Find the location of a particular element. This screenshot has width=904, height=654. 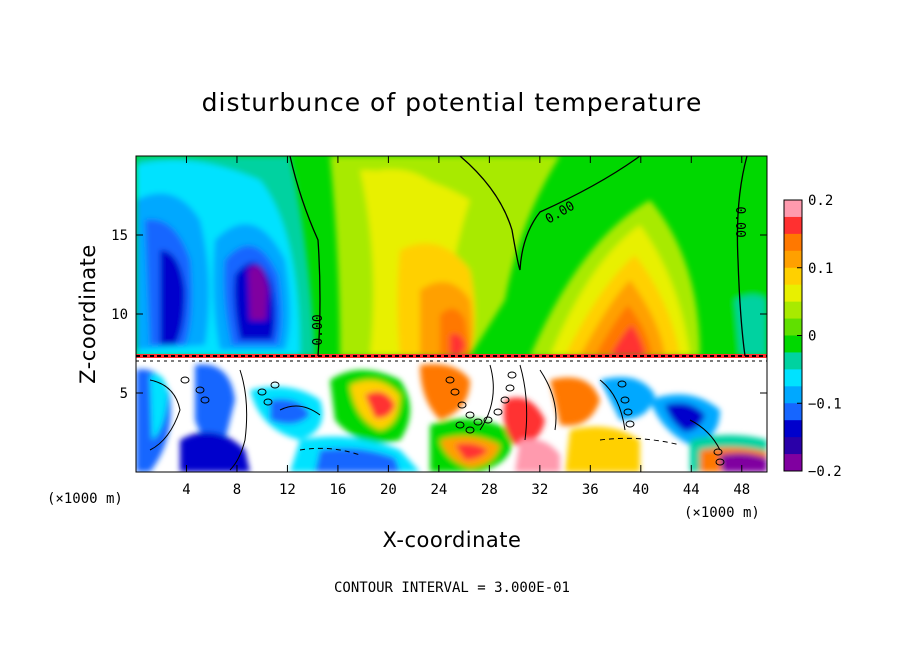

contour-rings is located at coordinates (452, 418).